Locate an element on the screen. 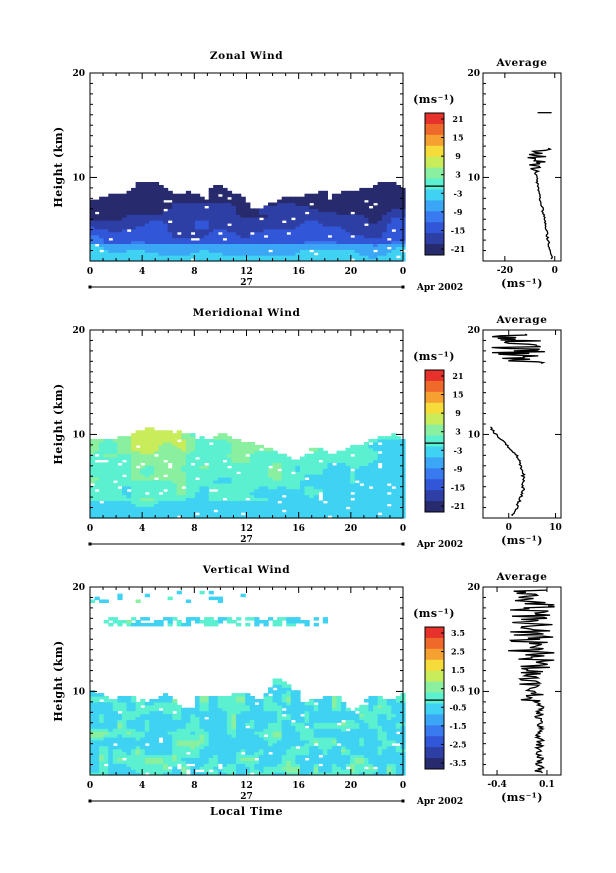 Image resolution: width=616 pixels, height=873 pixels. chart-title: Zonal Wind is located at coordinates (246, 56).